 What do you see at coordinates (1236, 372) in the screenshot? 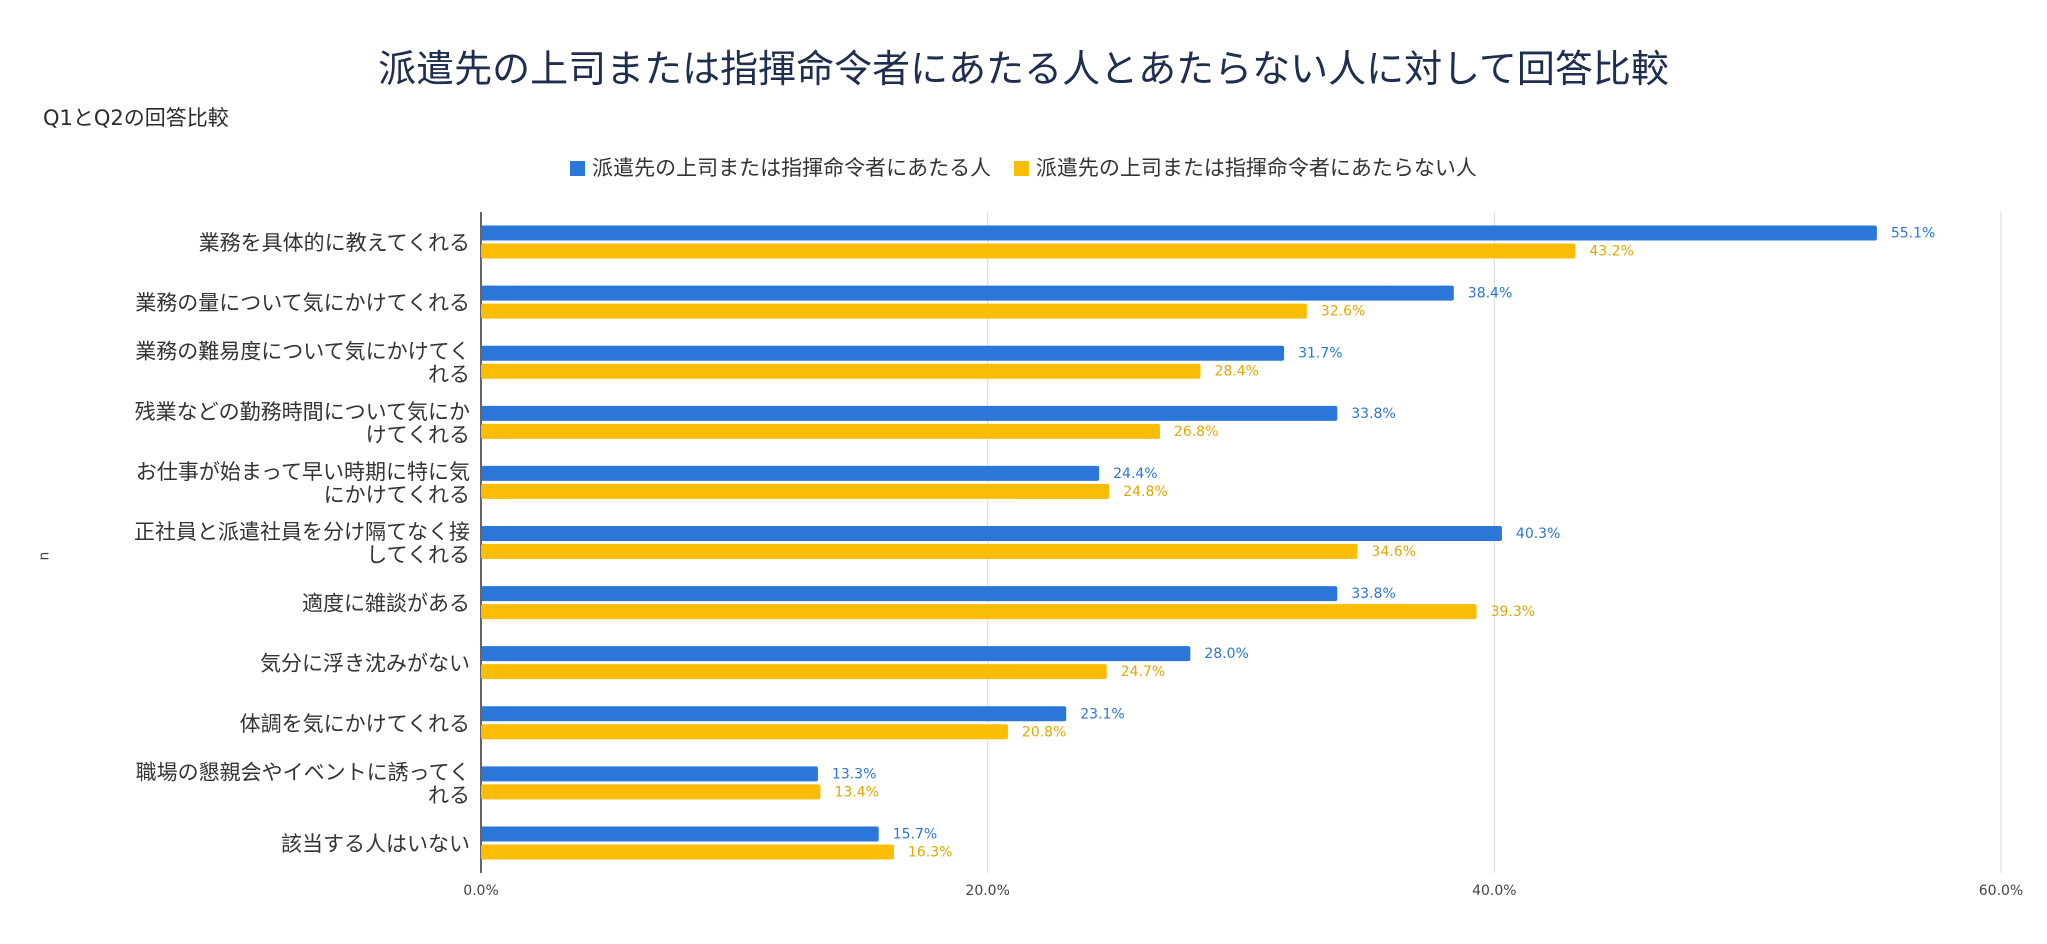
I see `data-label-series-2: 28.4%` at bounding box center [1236, 372].